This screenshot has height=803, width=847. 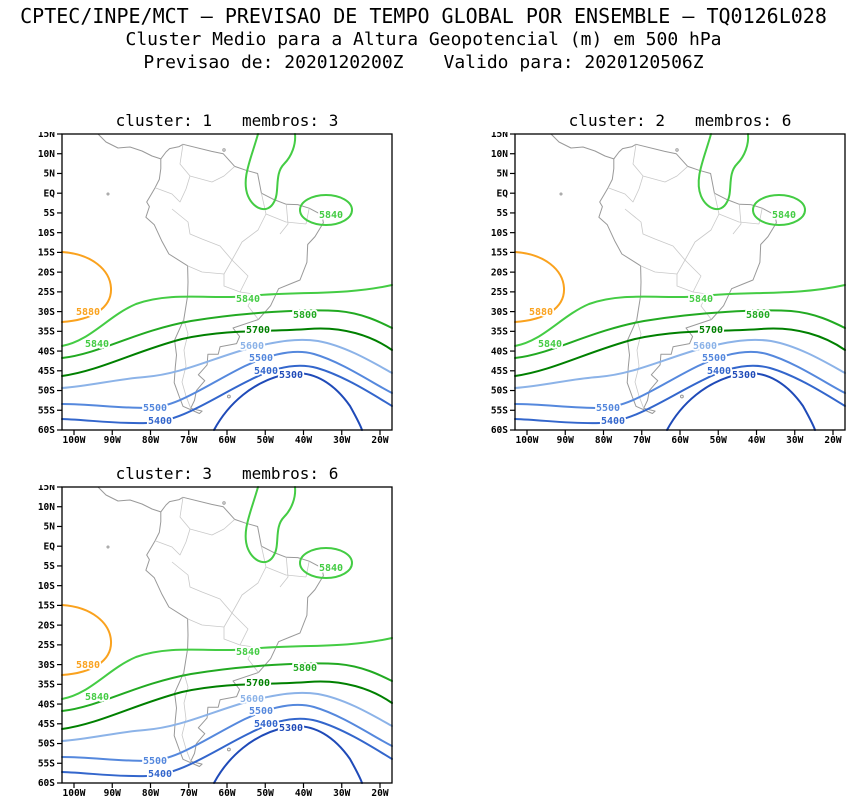 I want to click on cluster-label: cluster: 1, so click(x=163, y=120).